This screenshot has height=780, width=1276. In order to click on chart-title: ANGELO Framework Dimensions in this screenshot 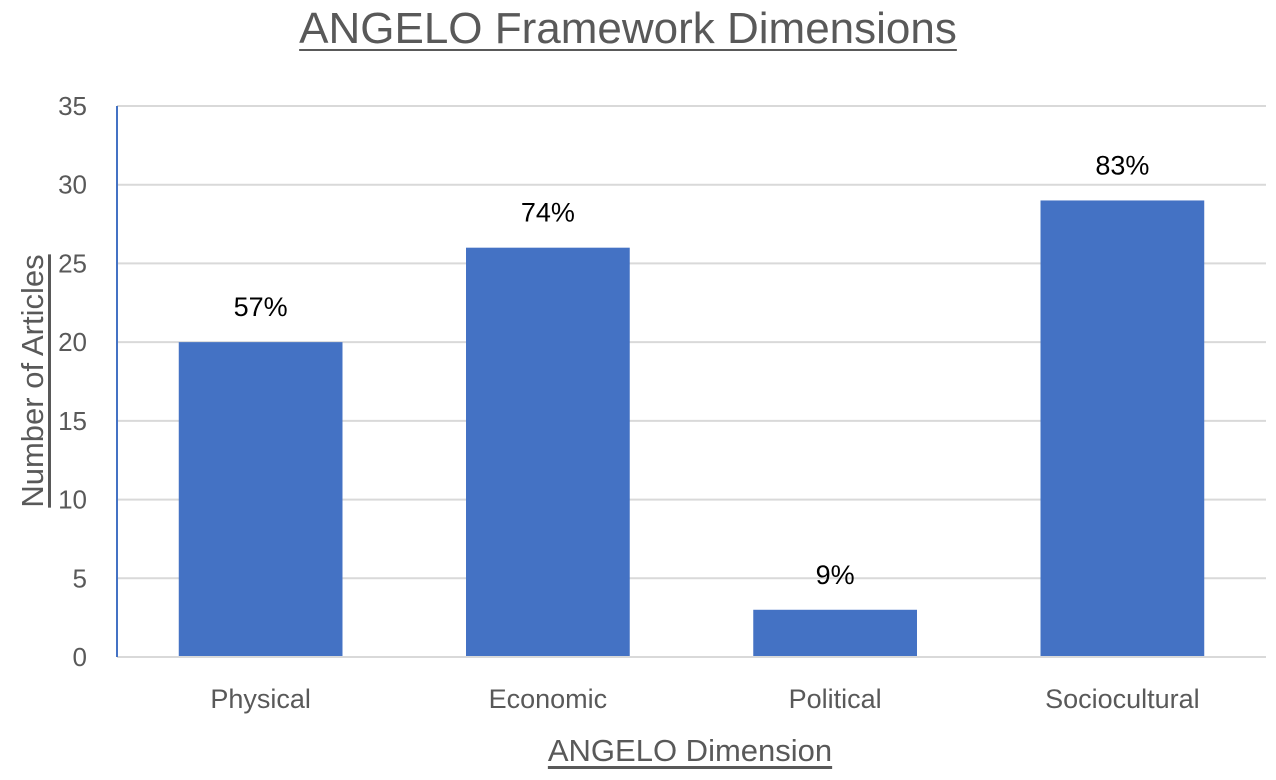, I will do `click(628, 28)`.